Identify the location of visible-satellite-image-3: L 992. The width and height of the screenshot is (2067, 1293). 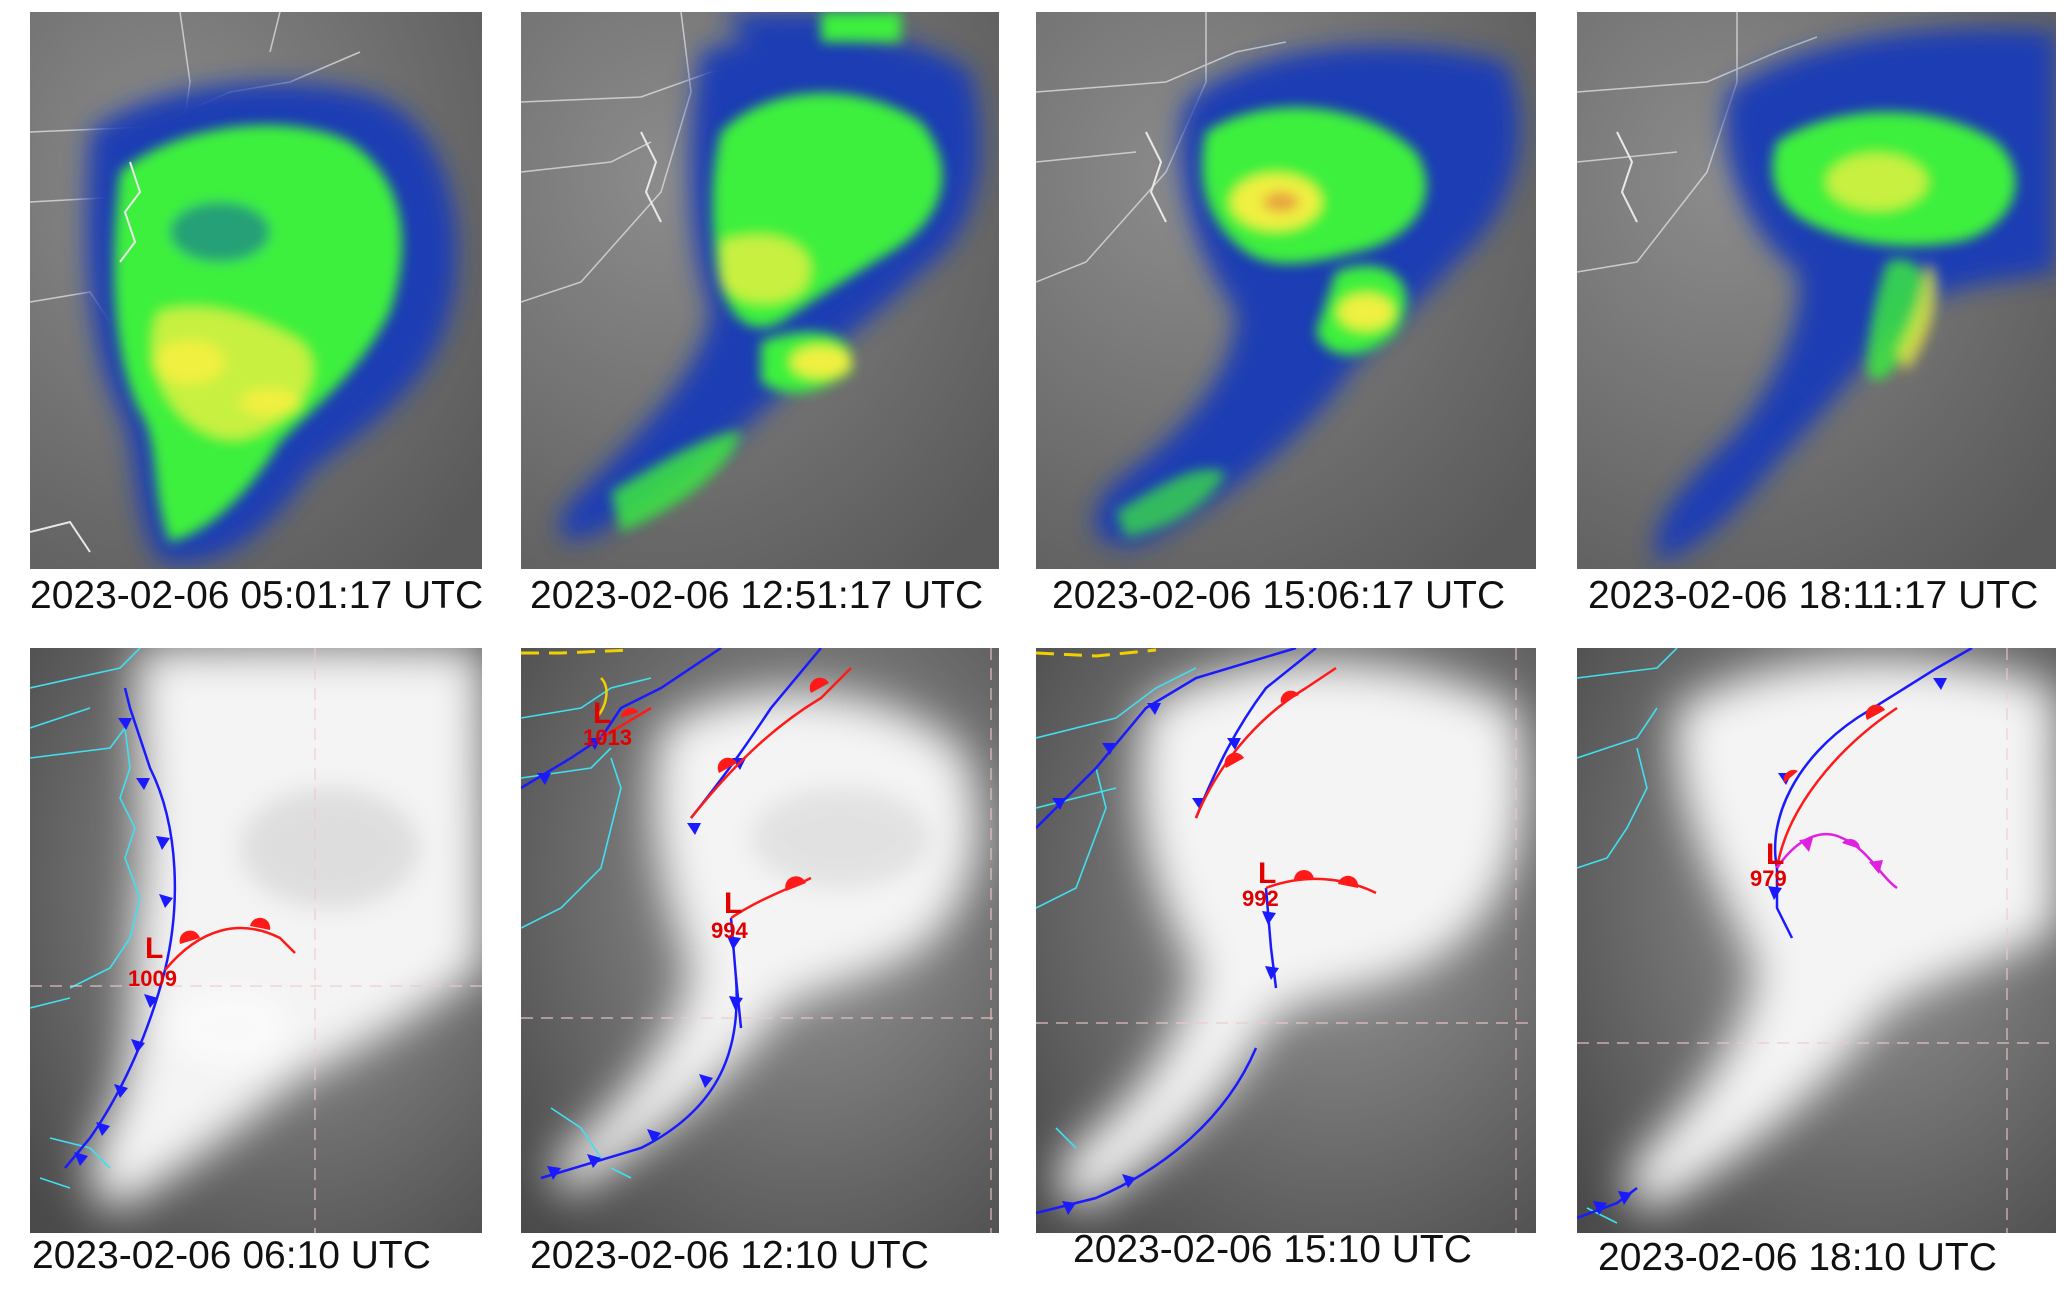
(1286, 940).